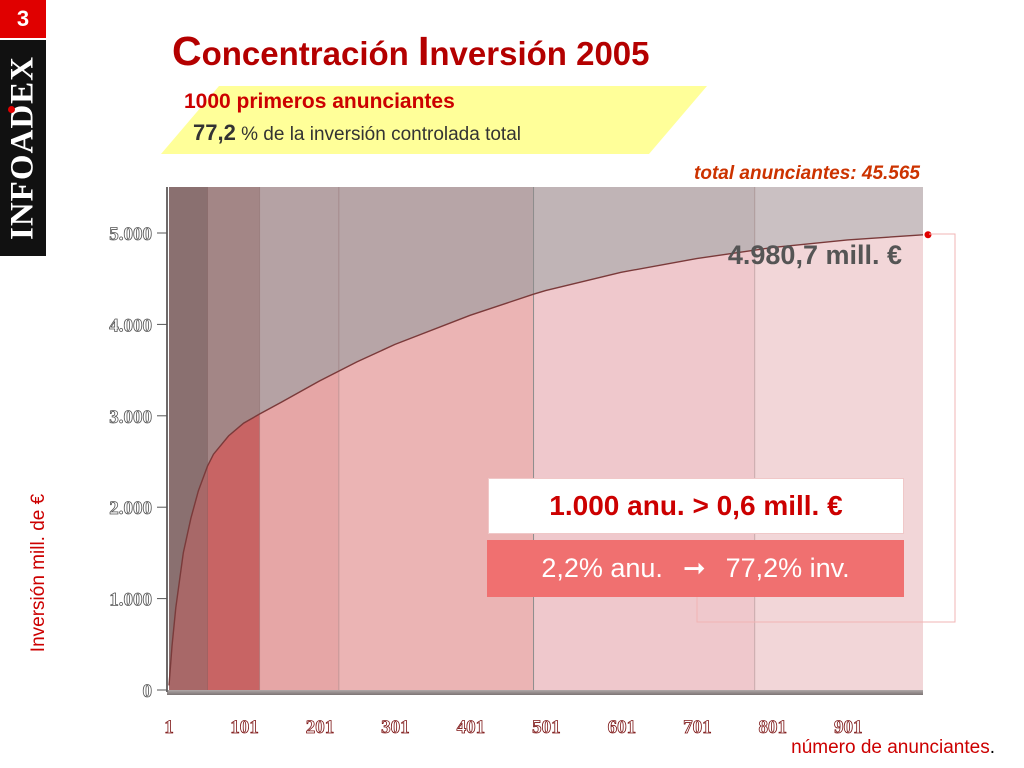  What do you see at coordinates (471, 727) in the screenshot?
I see `x-tick-label: 401` at bounding box center [471, 727].